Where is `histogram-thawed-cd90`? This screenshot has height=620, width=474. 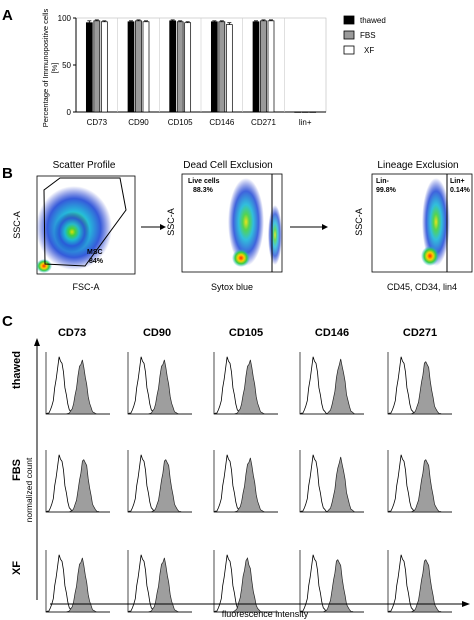 histogram-thawed-cd90 is located at coordinates (159, 383).